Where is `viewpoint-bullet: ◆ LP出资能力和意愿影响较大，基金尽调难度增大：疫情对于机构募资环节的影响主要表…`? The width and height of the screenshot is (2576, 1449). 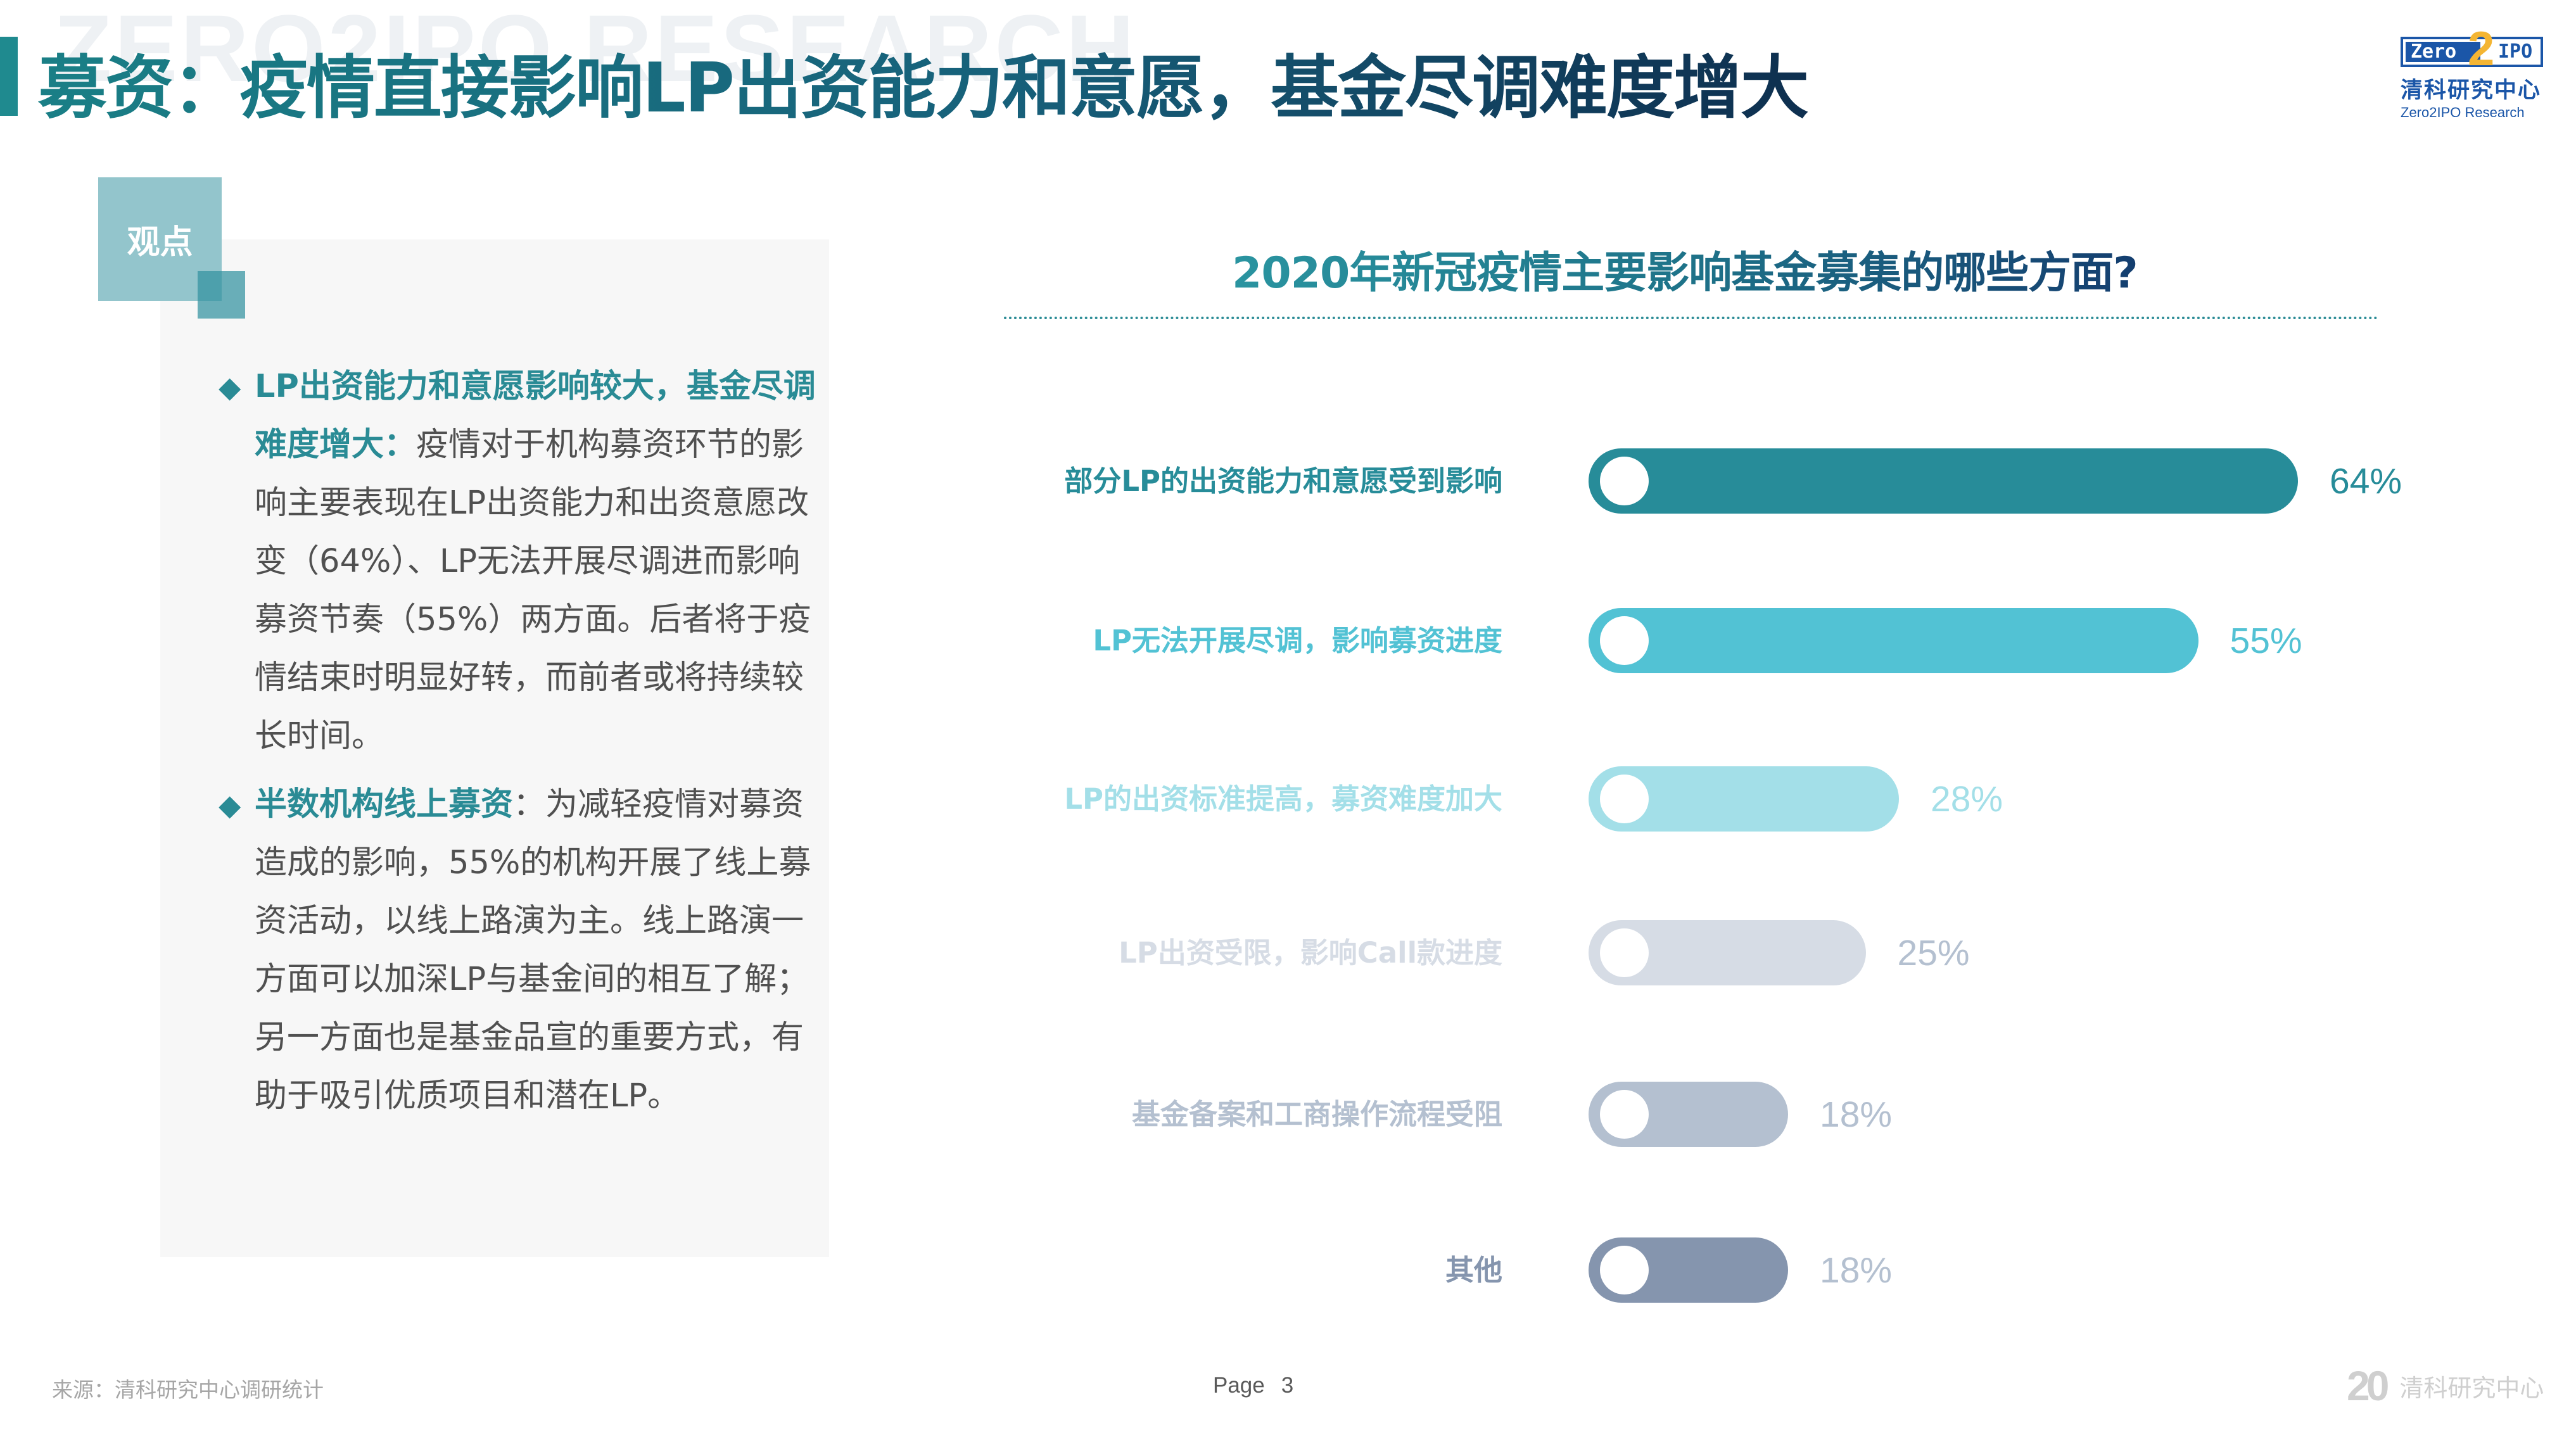
viewpoint-bullet: ◆ LP出资能力和意愿影响较大，基金尽调难度增大：疫情对于机构募资环节的影响主要表… is located at coordinates (516, 562).